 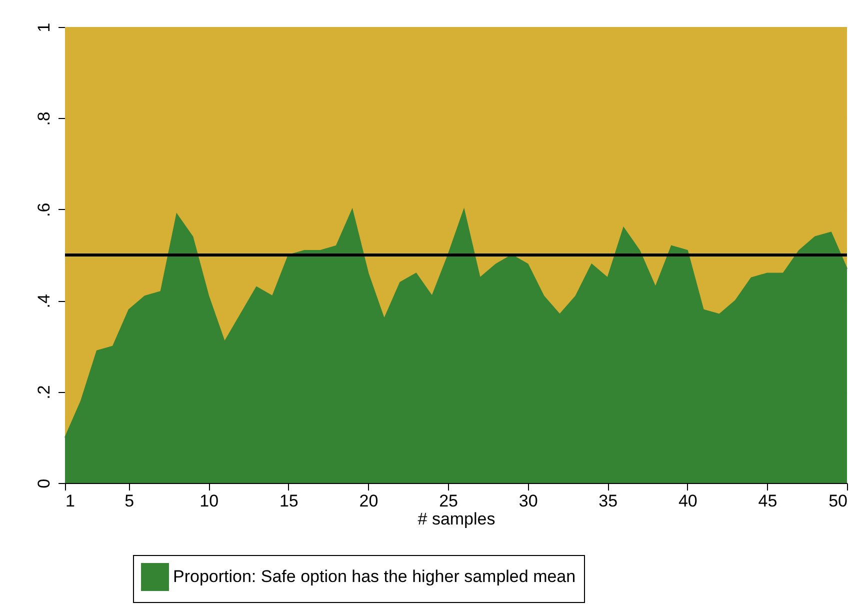 What do you see at coordinates (528, 501) in the screenshot?
I see `x-tick-label: 30` at bounding box center [528, 501].